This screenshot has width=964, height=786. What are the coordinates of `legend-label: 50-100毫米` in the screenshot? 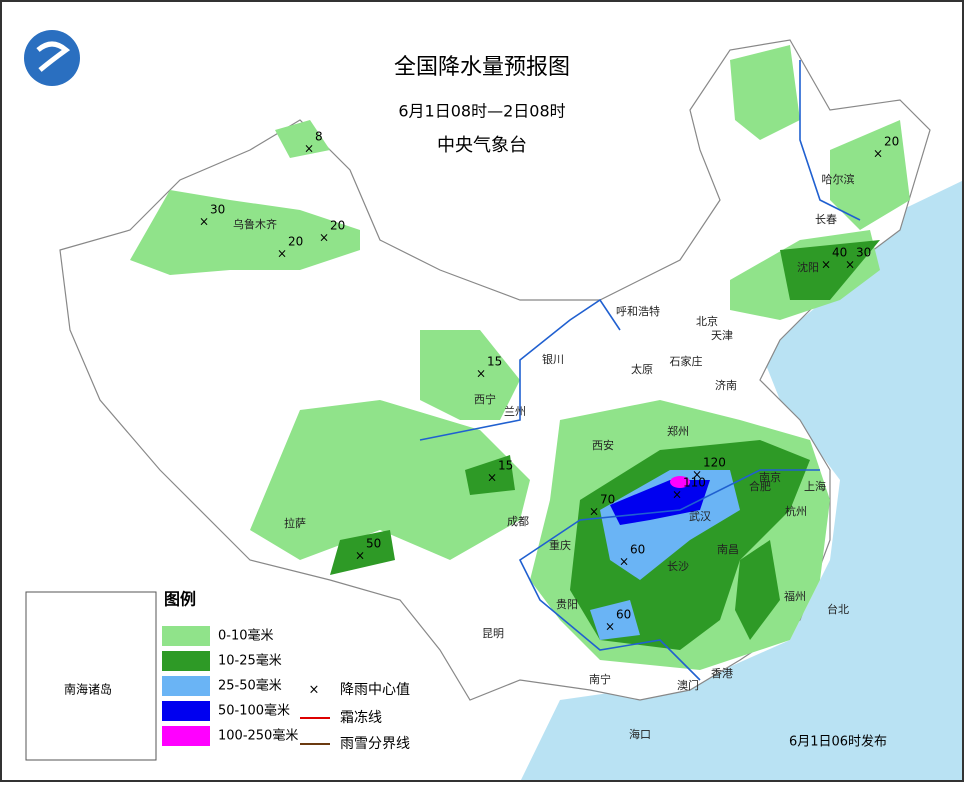 It's located at (254, 711).